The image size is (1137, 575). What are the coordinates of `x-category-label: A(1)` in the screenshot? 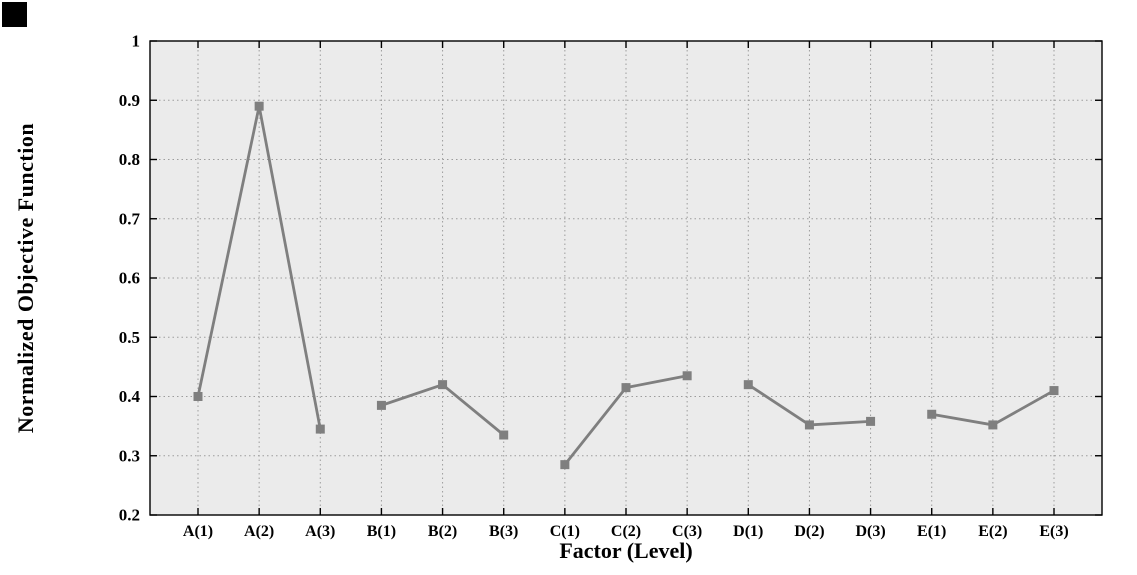 It's located at (198, 531).